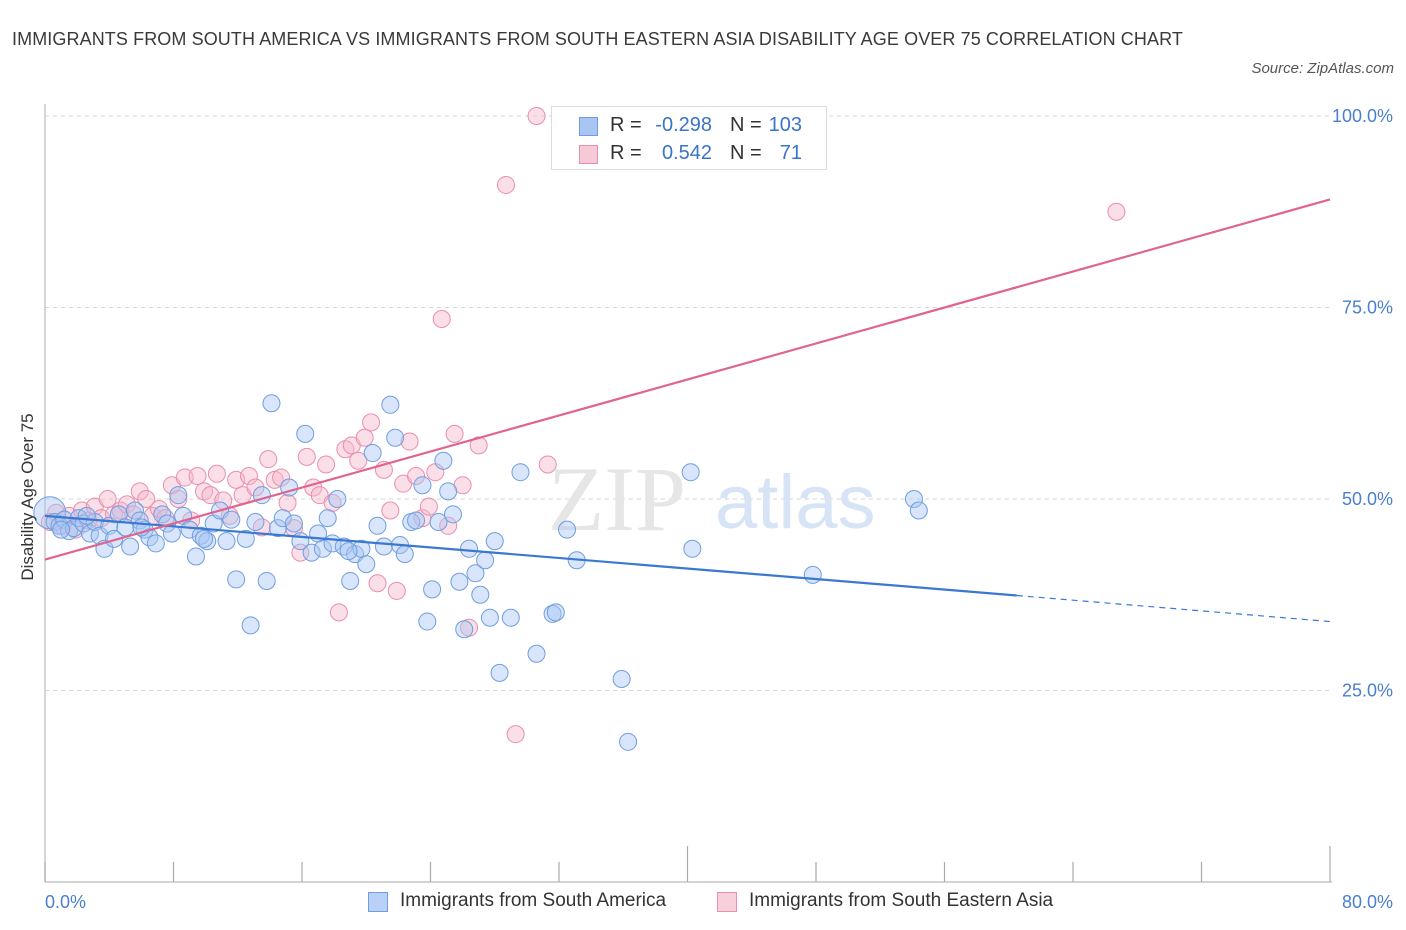 Image resolution: width=1406 pixels, height=930 pixels. I want to click on legend-r-value: 0.542, so click(686, 153).